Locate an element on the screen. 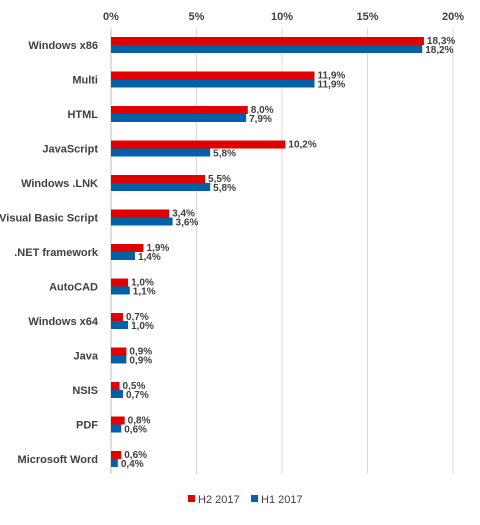  data-label-h1-2017: 18,2% is located at coordinates (439, 50).